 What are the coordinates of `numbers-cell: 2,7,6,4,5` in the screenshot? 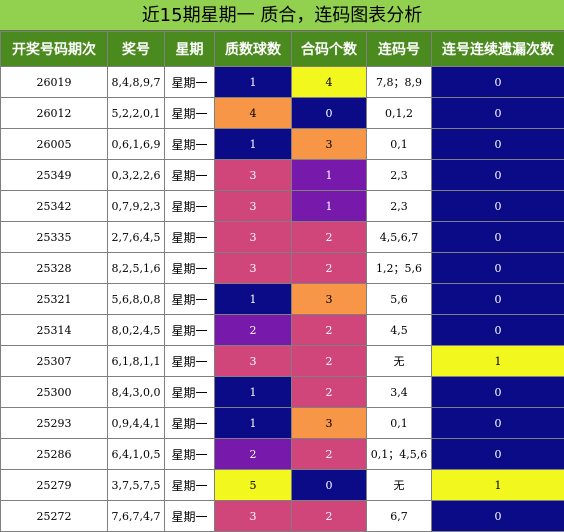 It's located at (136, 237).